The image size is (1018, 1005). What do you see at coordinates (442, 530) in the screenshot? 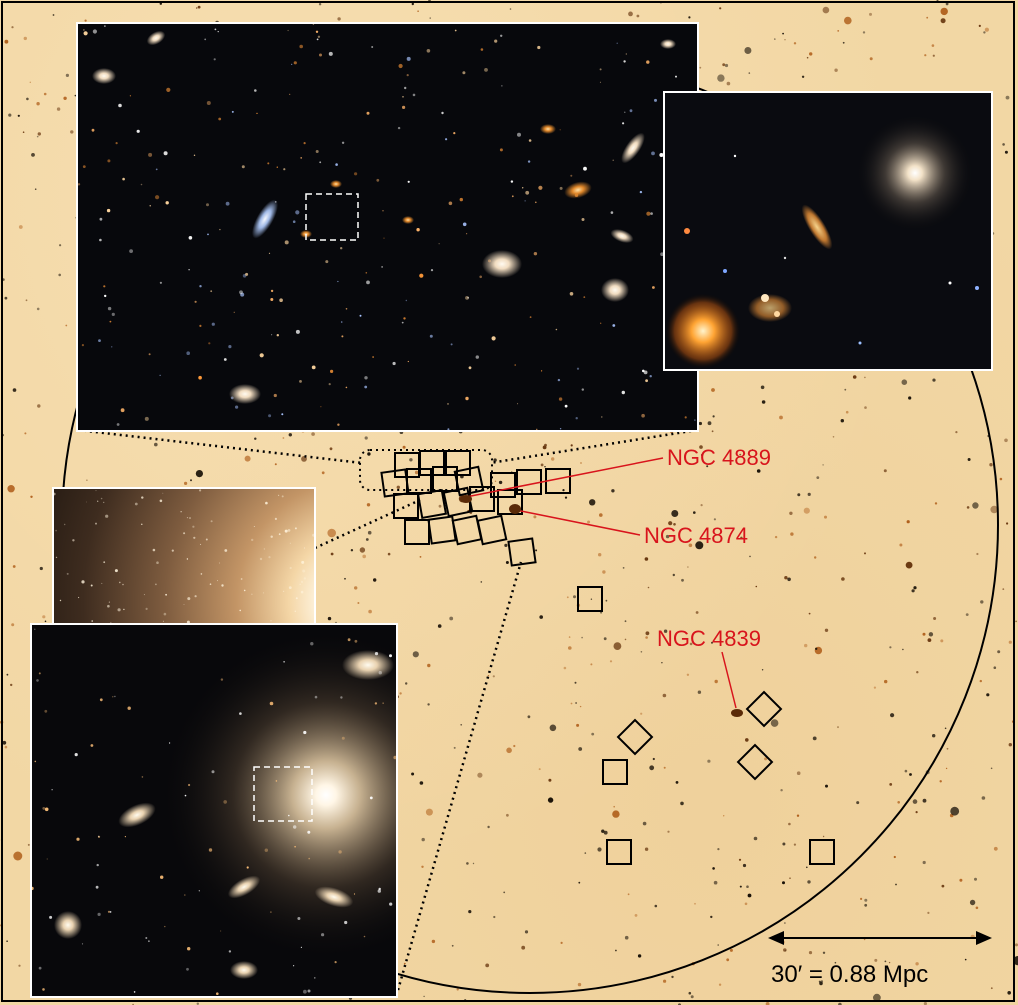
I see `pointing-square` at bounding box center [442, 530].